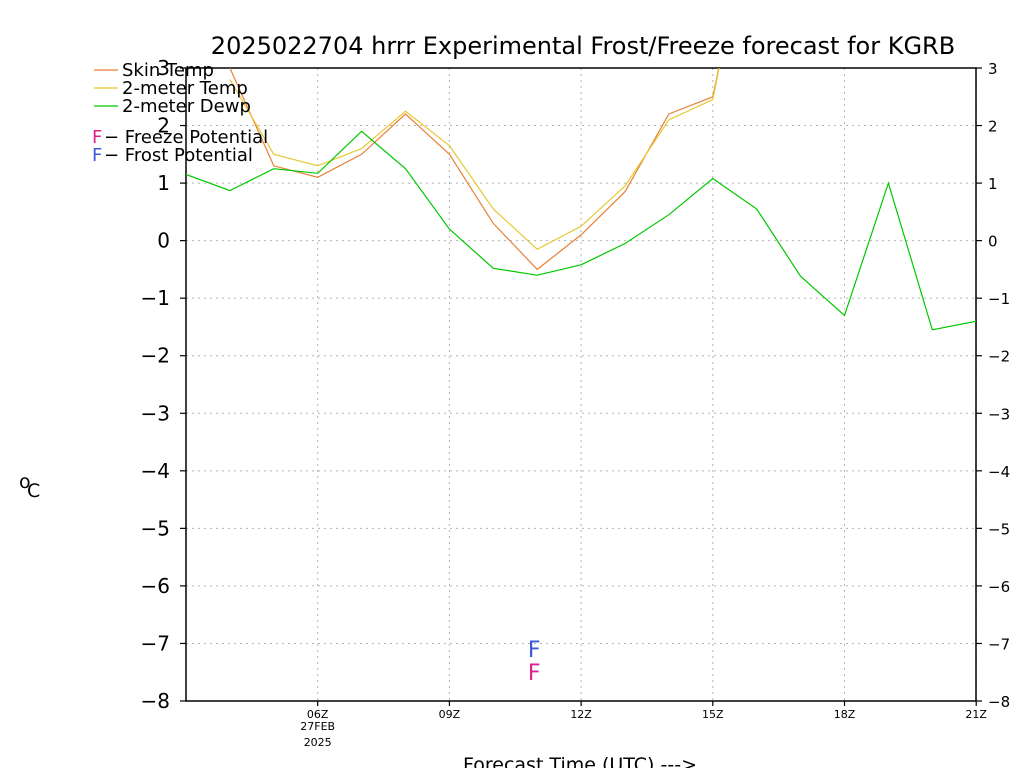 Image resolution: width=1024 pixels, height=768 pixels. Describe the element at coordinates (155, 413) in the screenshot. I see `y-tick-label-left: −3` at that location.